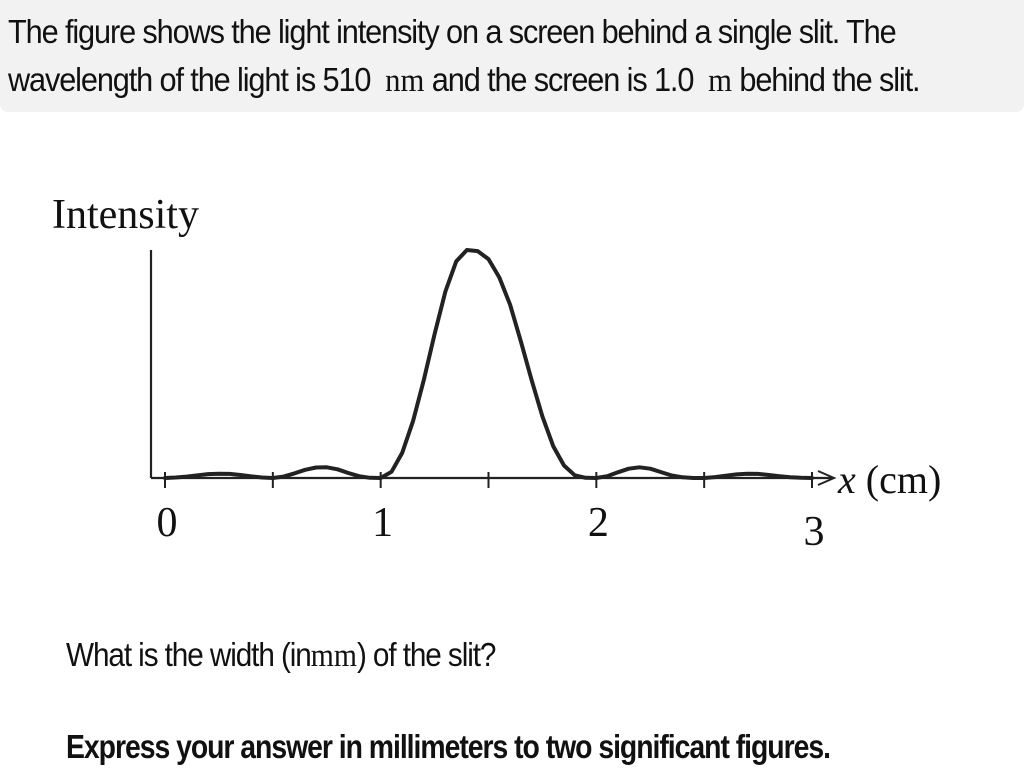 This screenshot has width=1024, height=783. Describe the element at coordinates (814, 532) in the screenshot. I see `x-tick-label: 3` at that location.